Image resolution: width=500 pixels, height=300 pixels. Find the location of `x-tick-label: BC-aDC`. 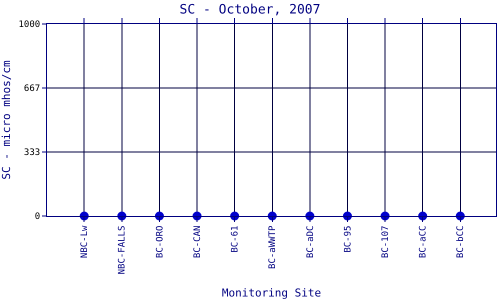

x-tick-label: BC-aDC is located at coordinates (311, 242).